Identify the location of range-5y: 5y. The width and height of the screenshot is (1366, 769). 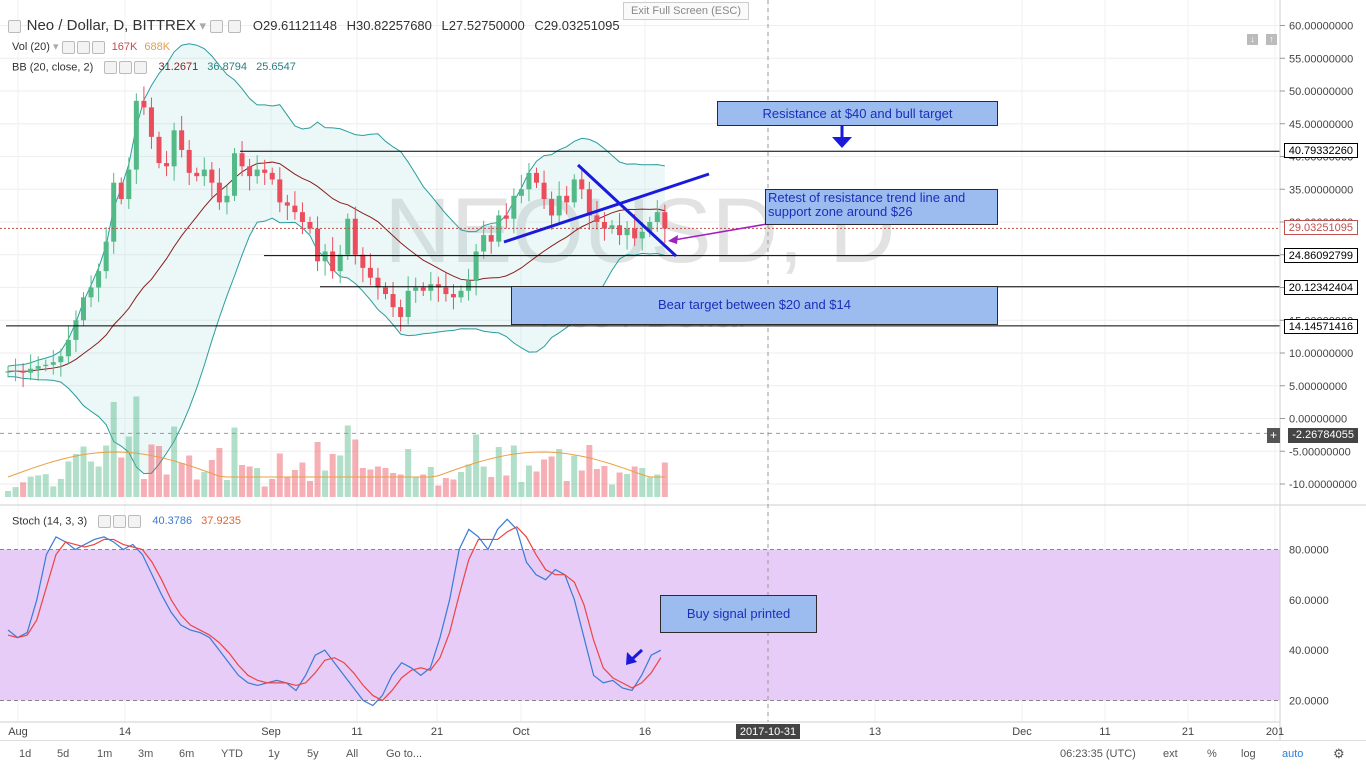
(313, 754).